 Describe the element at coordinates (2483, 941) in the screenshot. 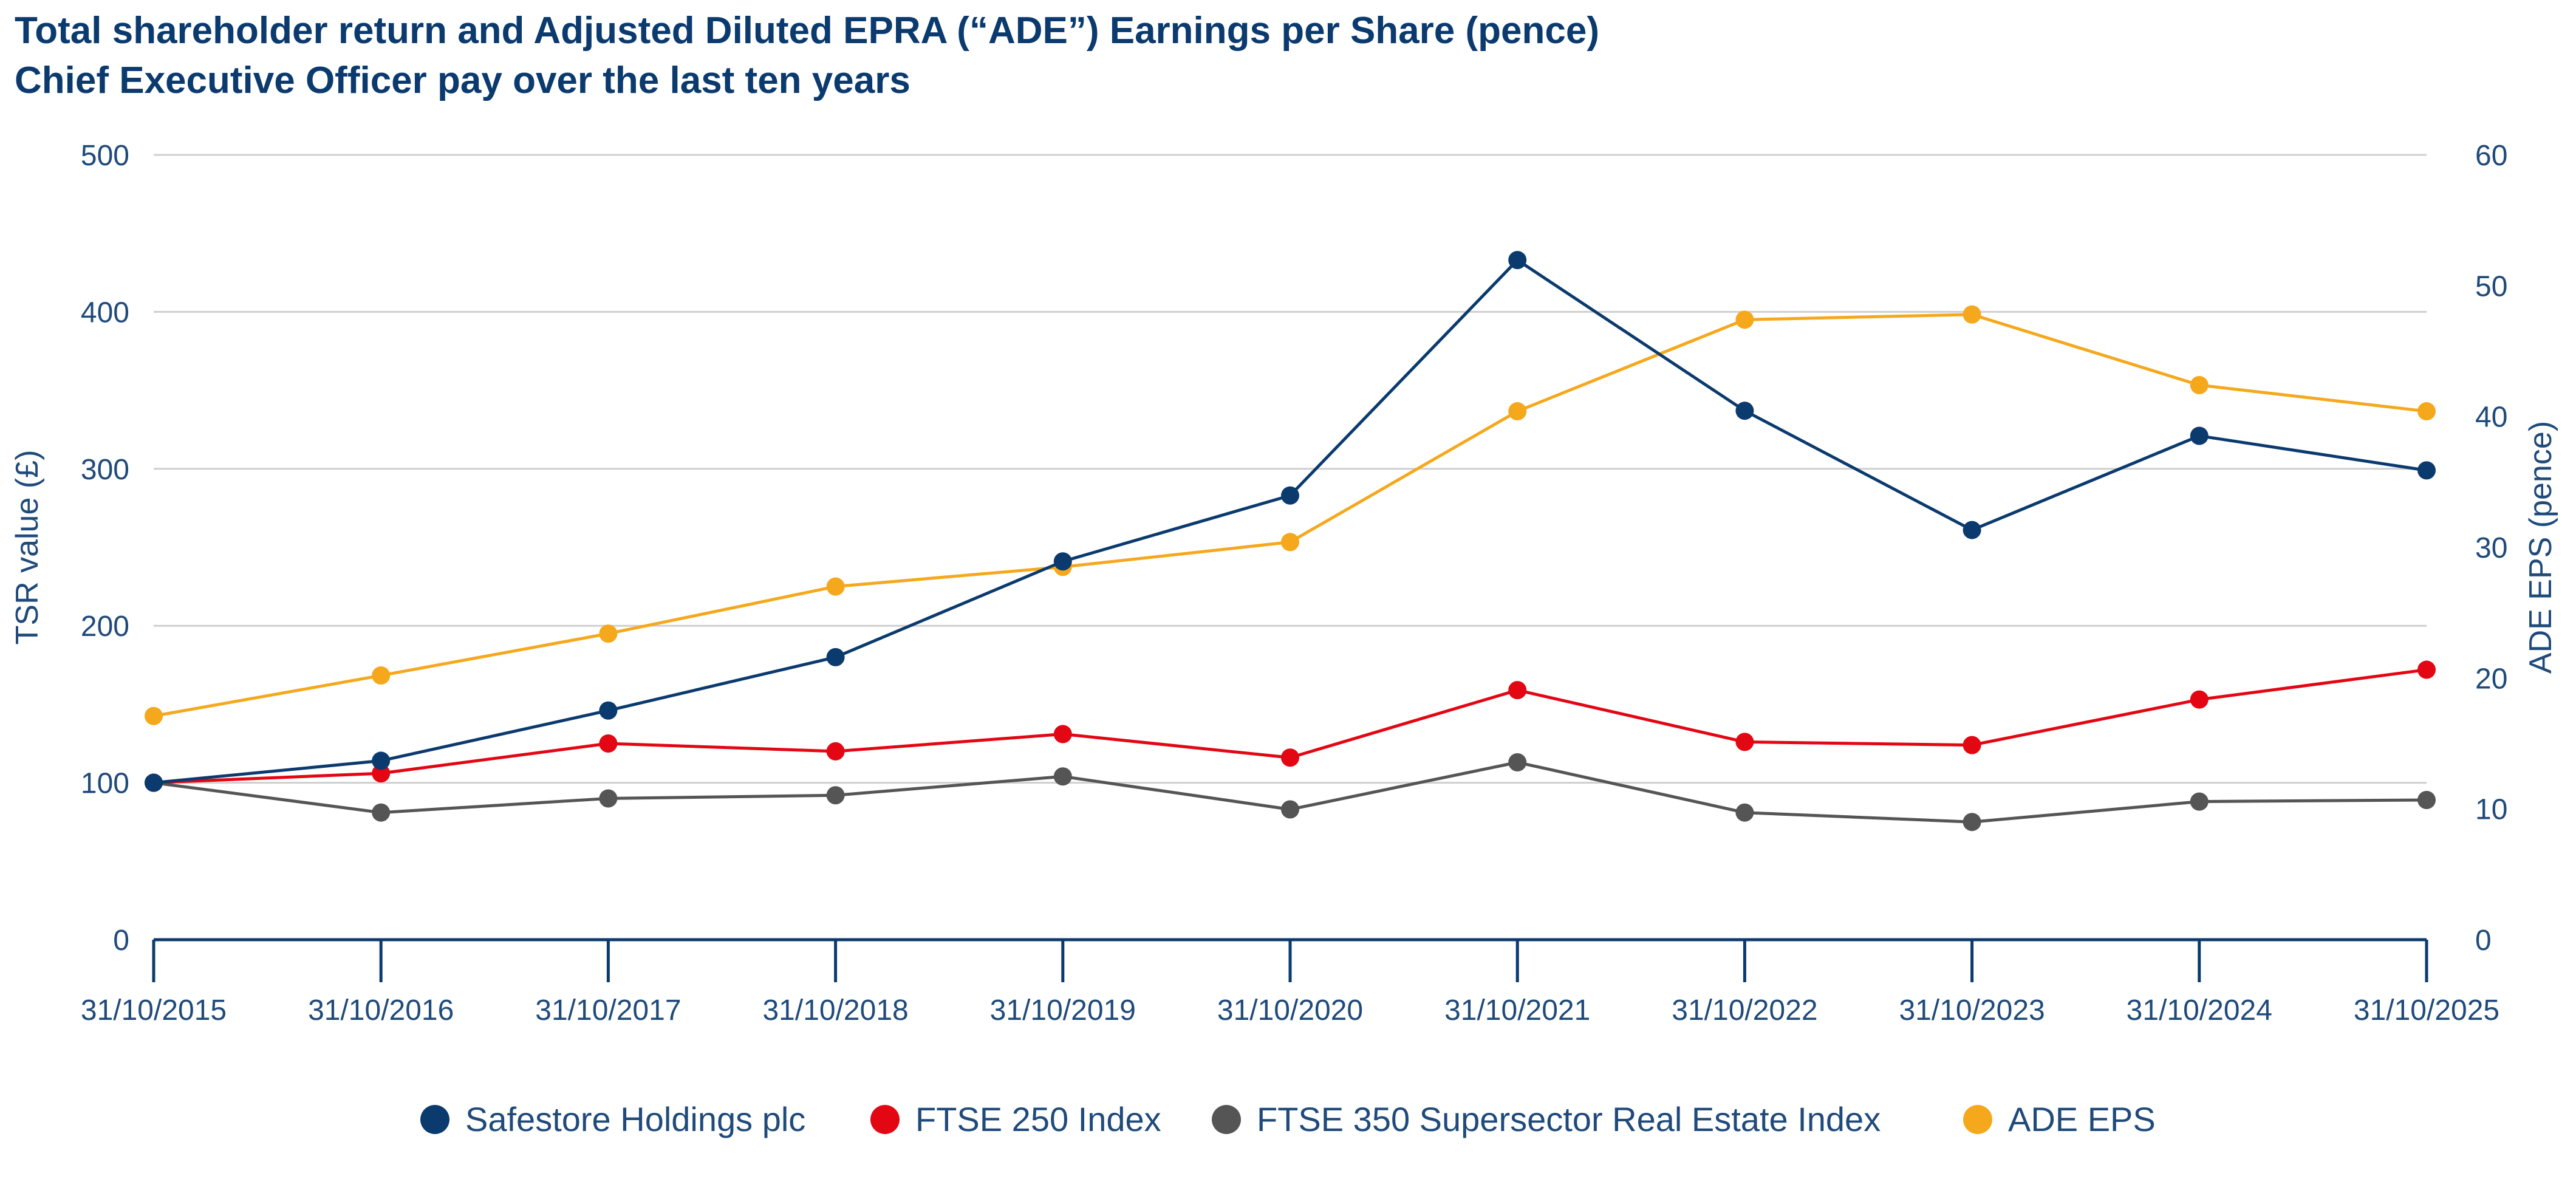

I see `y2-tick-label: 0` at that location.